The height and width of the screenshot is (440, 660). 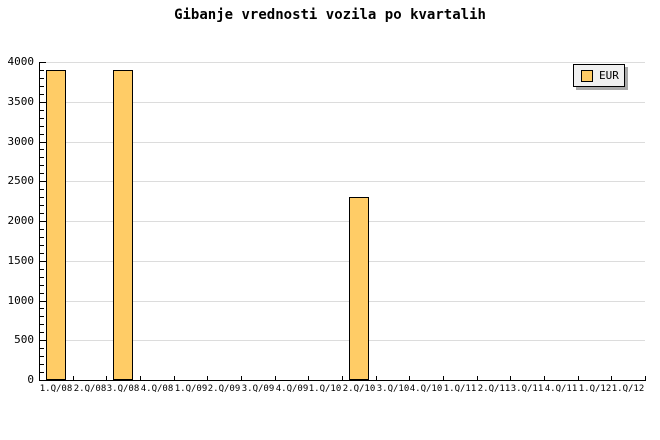 I want to click on x-axis-label: 2.Q/09, so click(x=224, y=389).